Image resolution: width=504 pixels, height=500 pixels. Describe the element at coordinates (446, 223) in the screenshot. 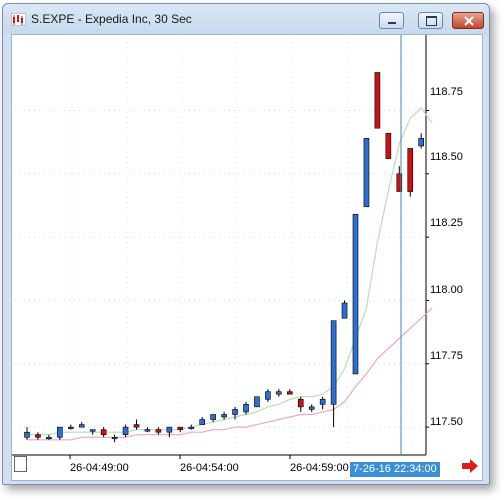

I see `y-tick-label: 118.25` at that location.